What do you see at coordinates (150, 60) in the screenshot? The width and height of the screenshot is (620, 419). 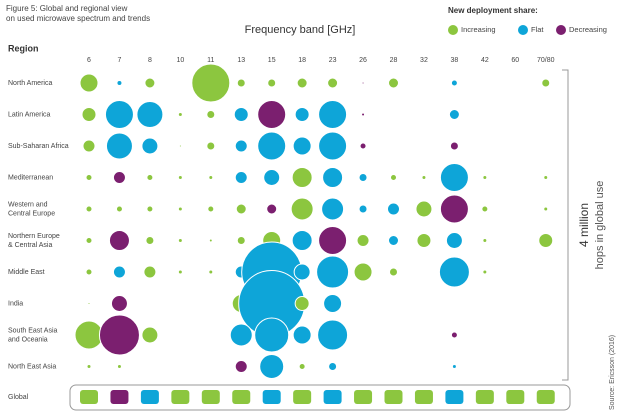 I see `x-tick-label: 8` at bounding box center [150, 60].